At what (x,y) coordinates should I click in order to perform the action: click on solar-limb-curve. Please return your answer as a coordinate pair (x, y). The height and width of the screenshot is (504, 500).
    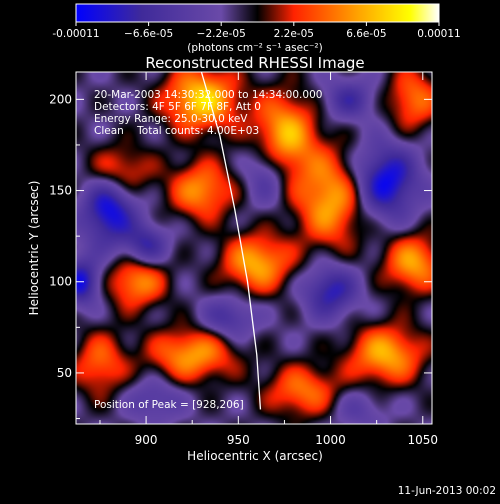
    Looking at the image, I should click on (231, 241).